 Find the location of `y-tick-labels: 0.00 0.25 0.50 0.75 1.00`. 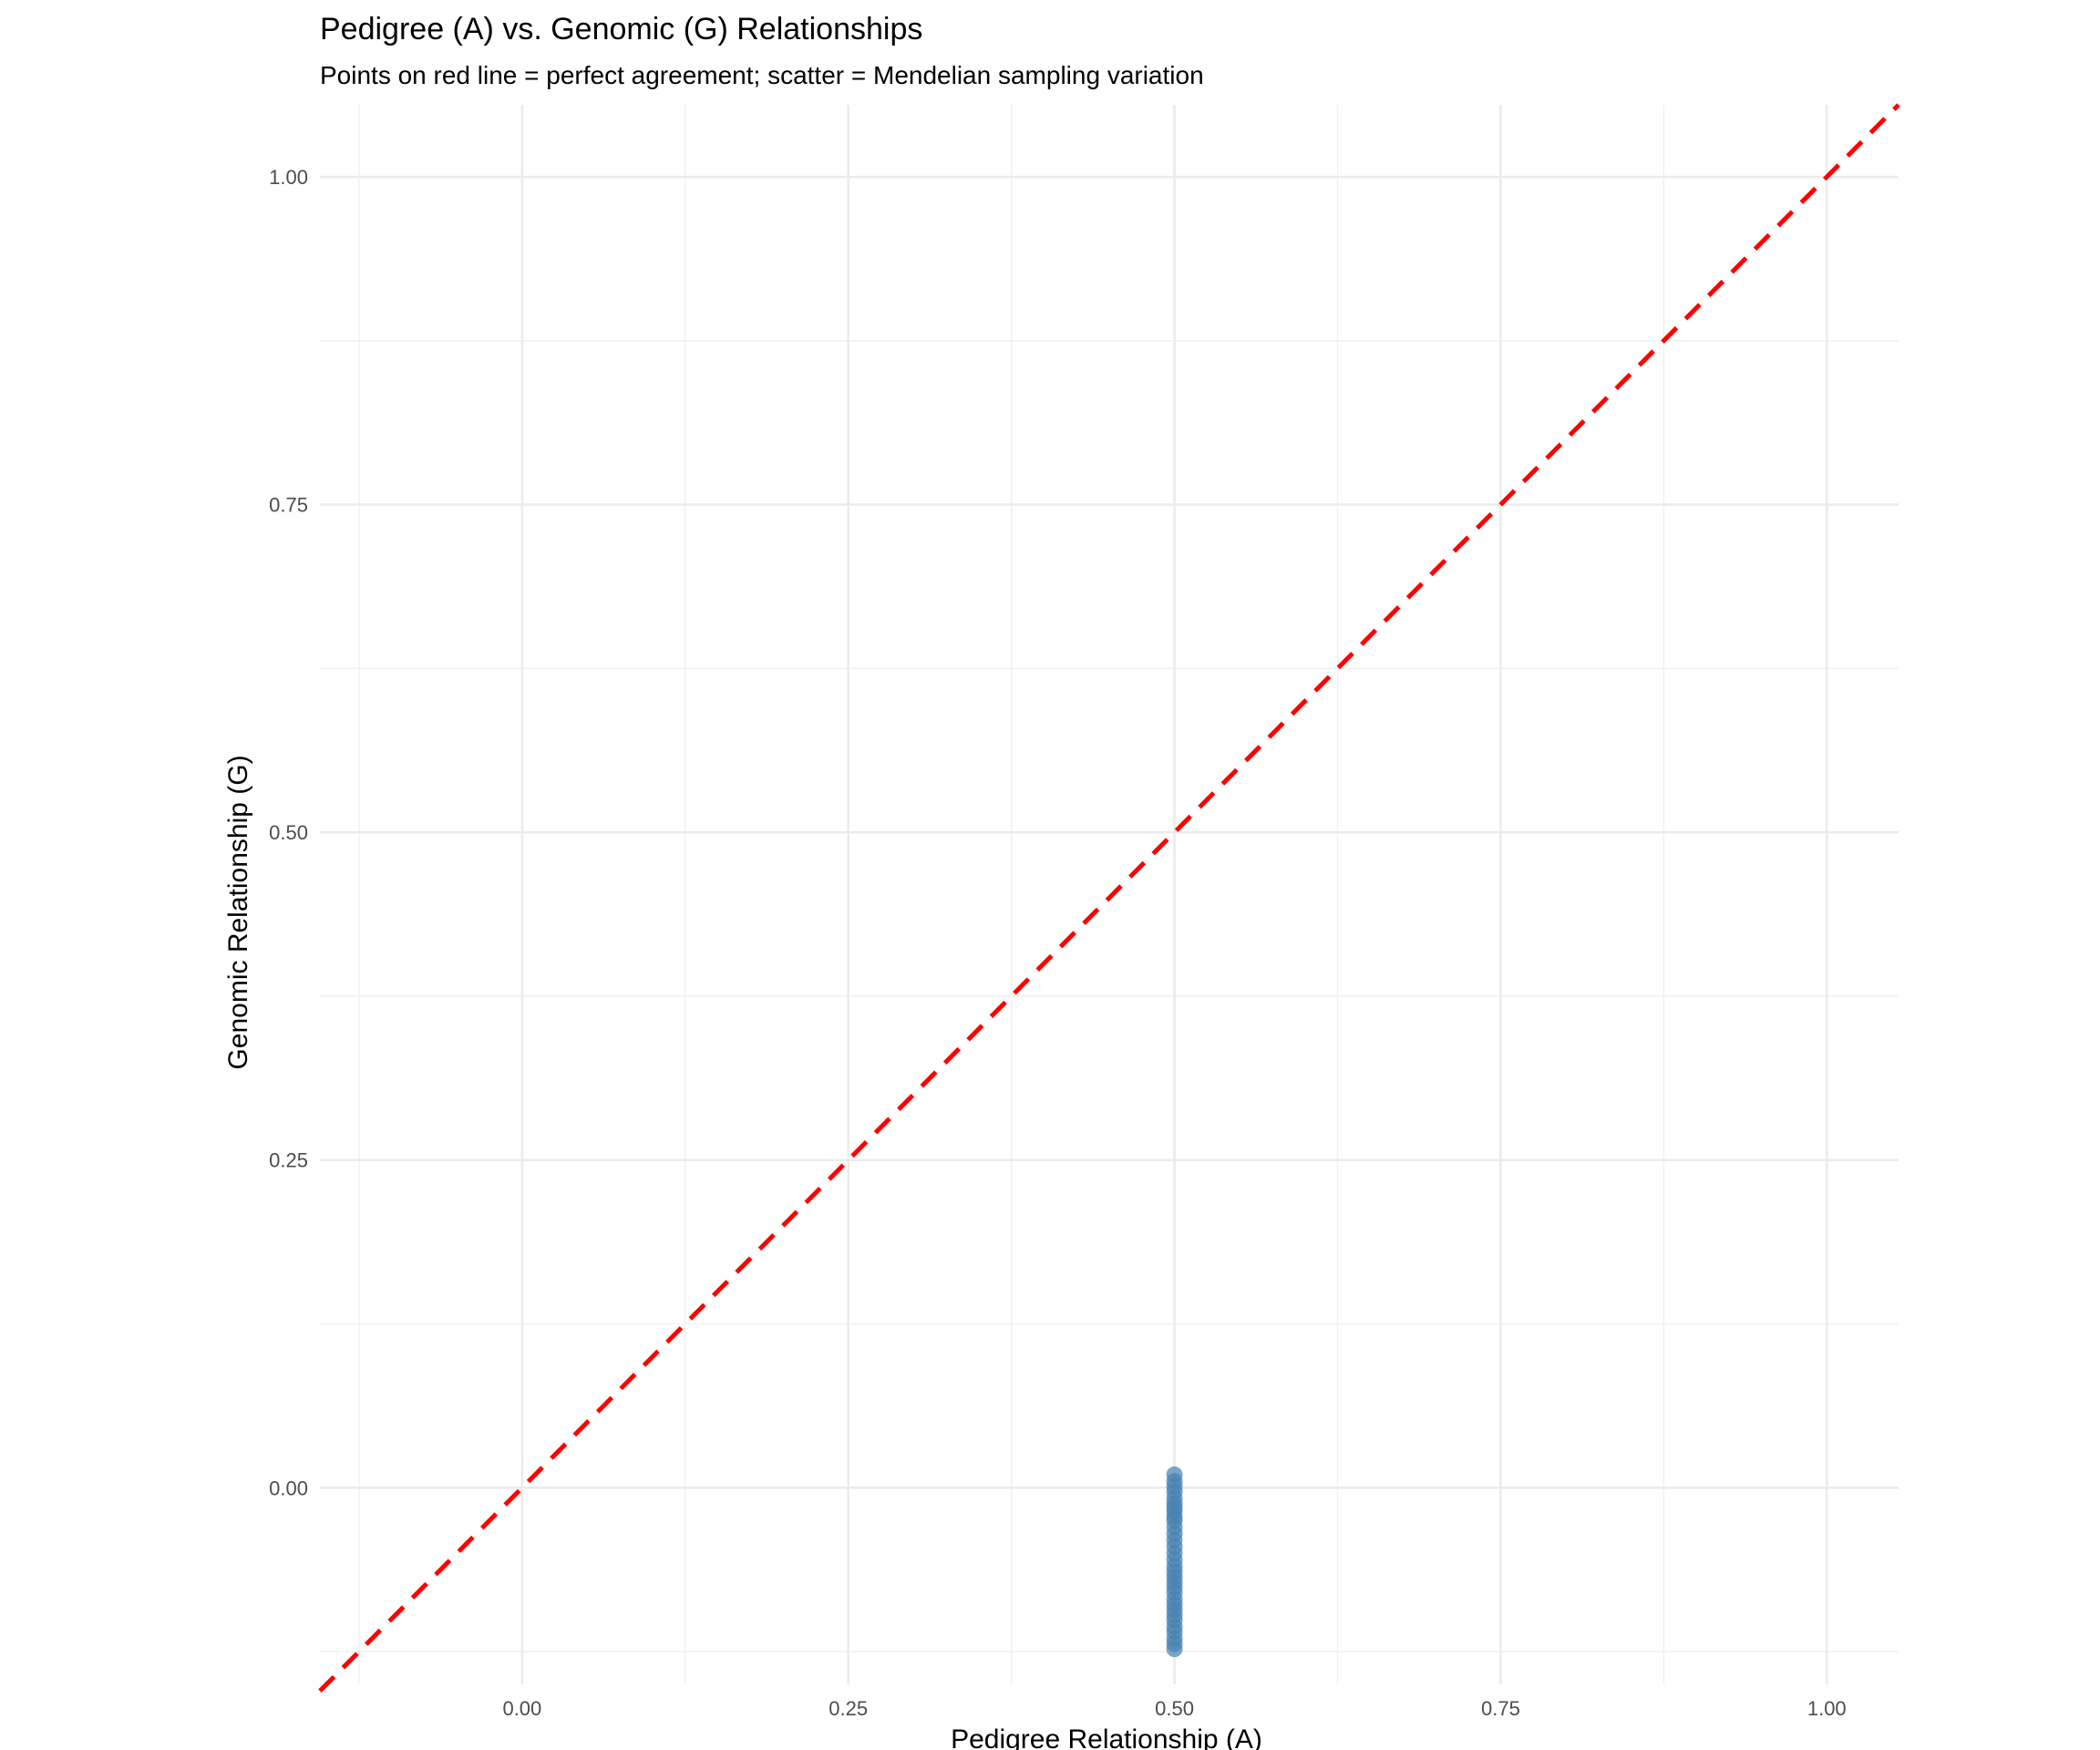

y-tick-labels: 0.00 0.25 0.50 0.75 1.00 is located at coordinates (288, 833).